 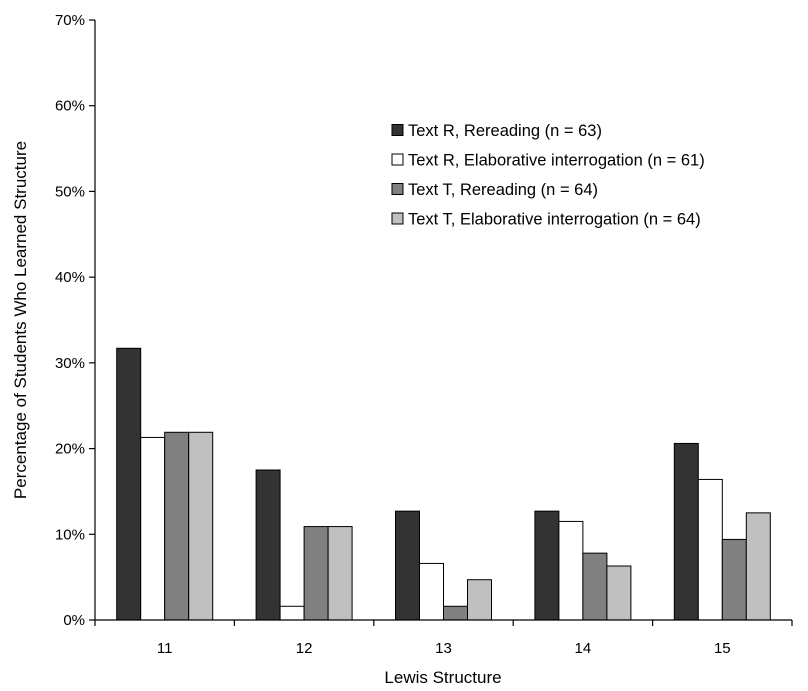 What do you see at coordinates (70, 277) in the screenshot?
I see `y-tick-label: 40%` at bounding box center [70, 277].